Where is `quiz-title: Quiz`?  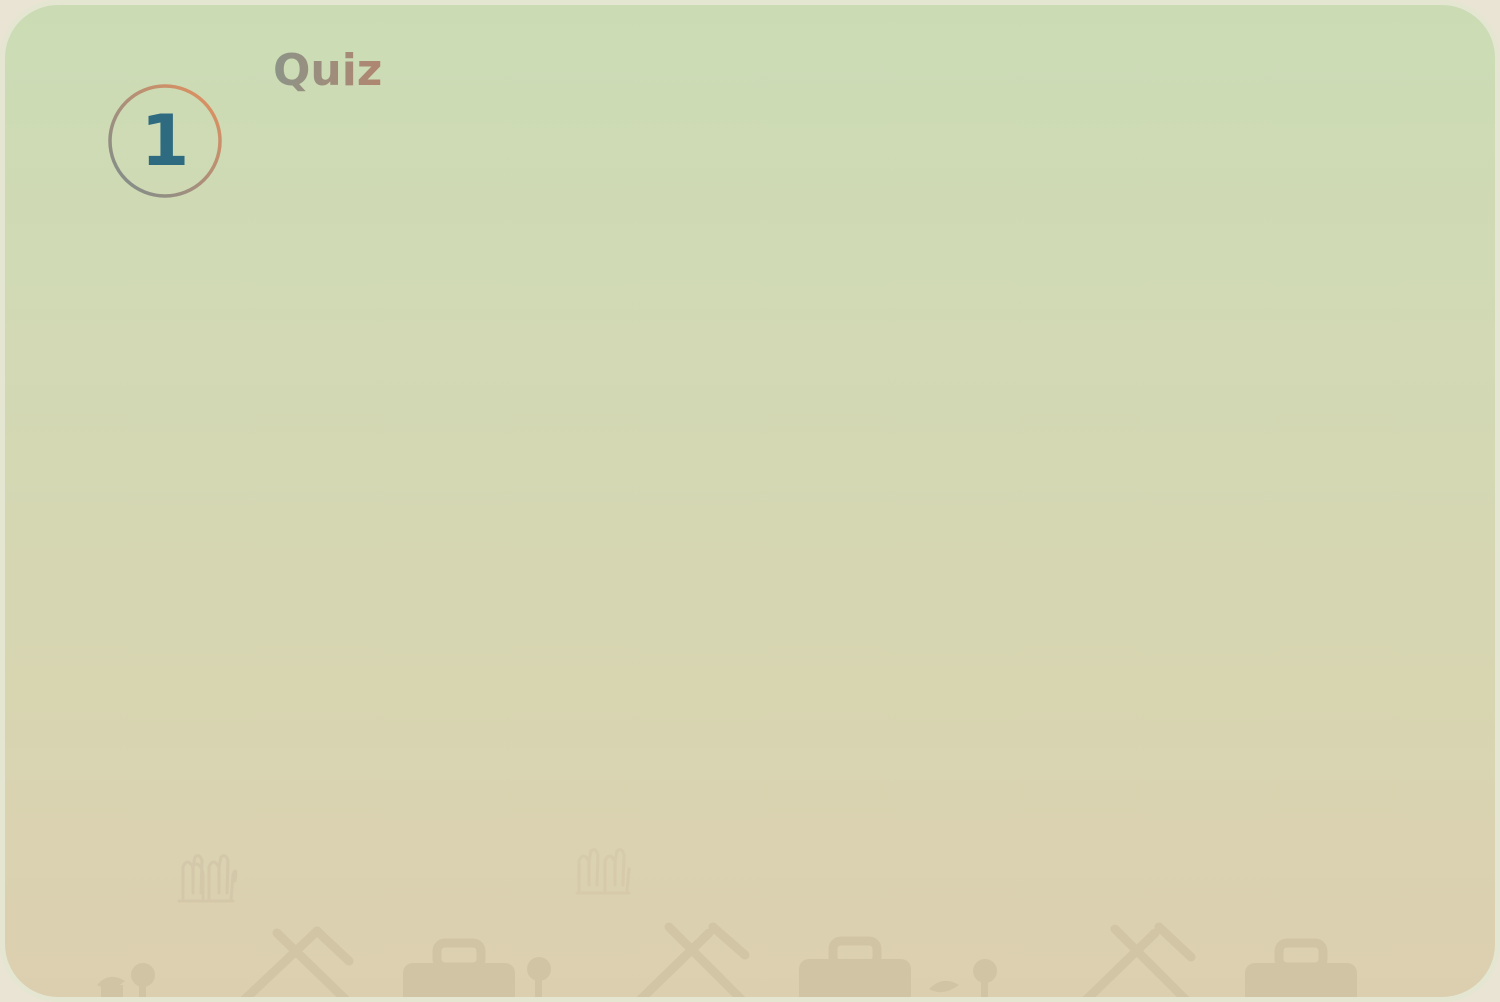 quiz-title: Quiz is located at coordinates (327, 71).